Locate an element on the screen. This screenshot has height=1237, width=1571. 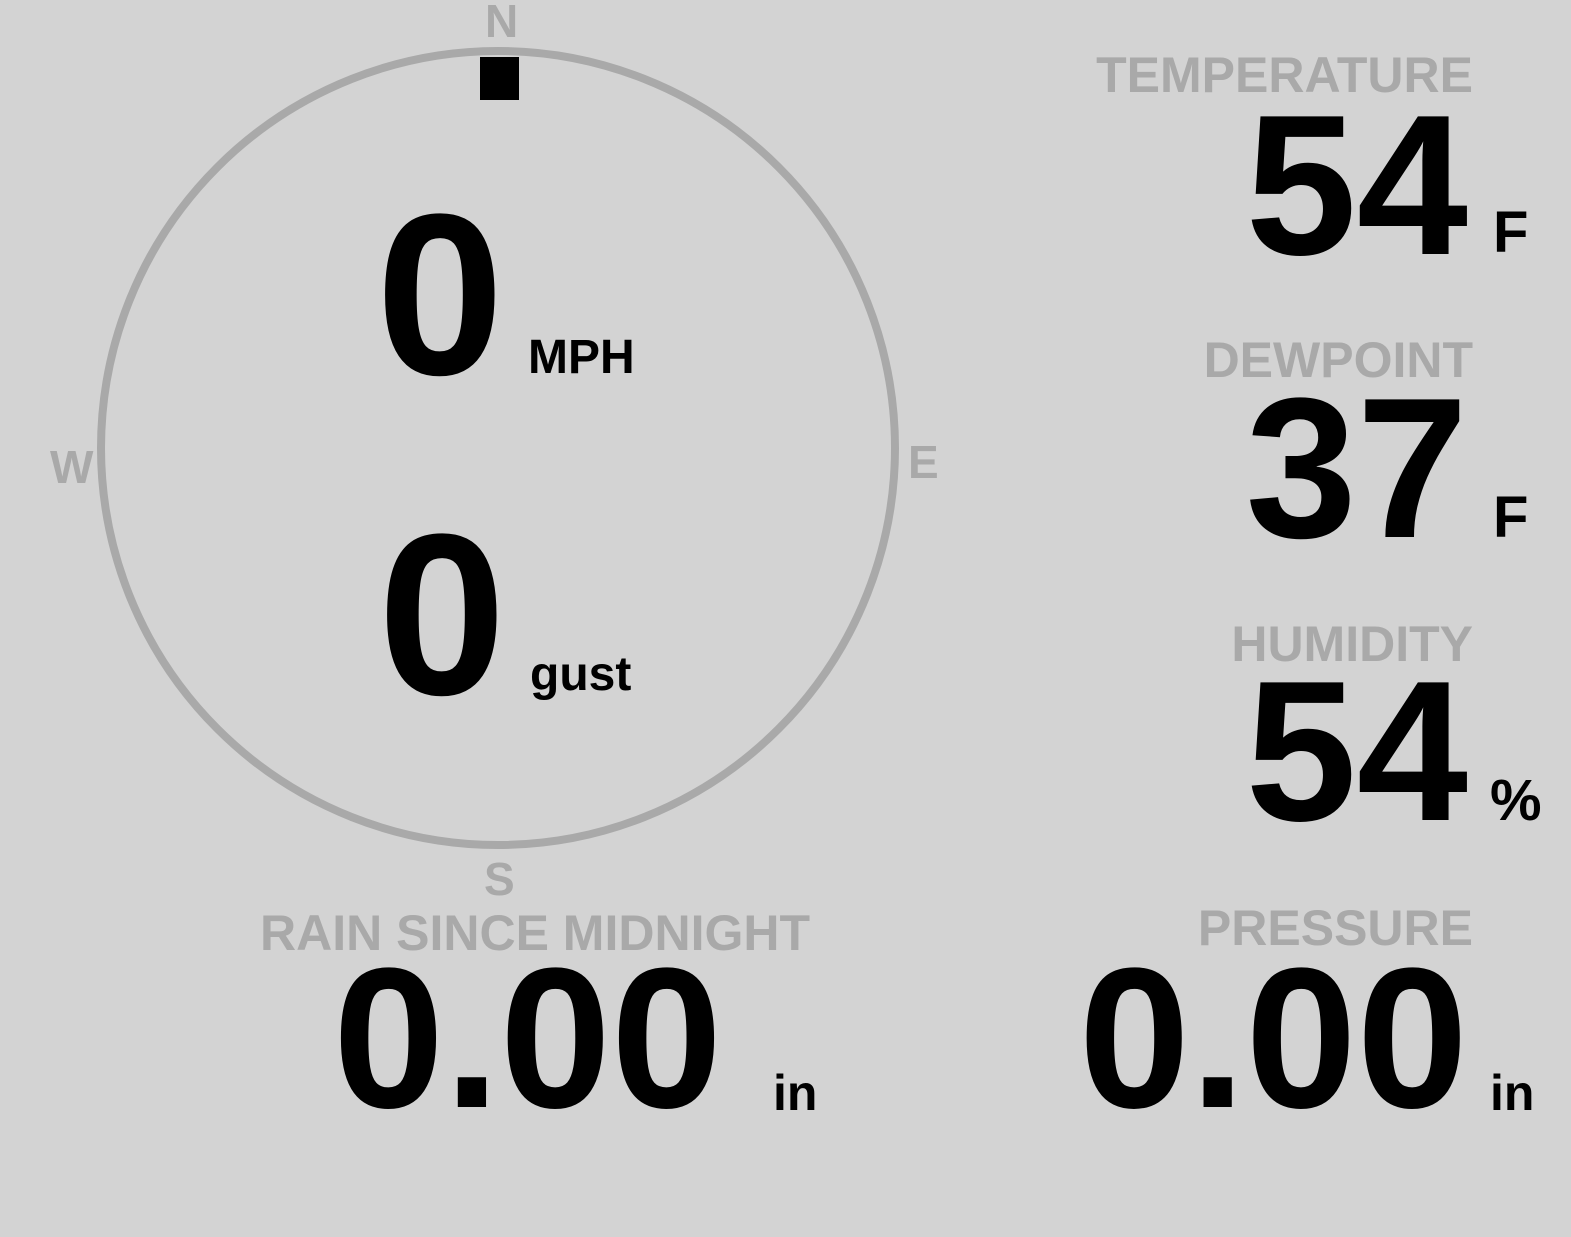
dewpoint-unit: F is located at coordinates (1511, 517).